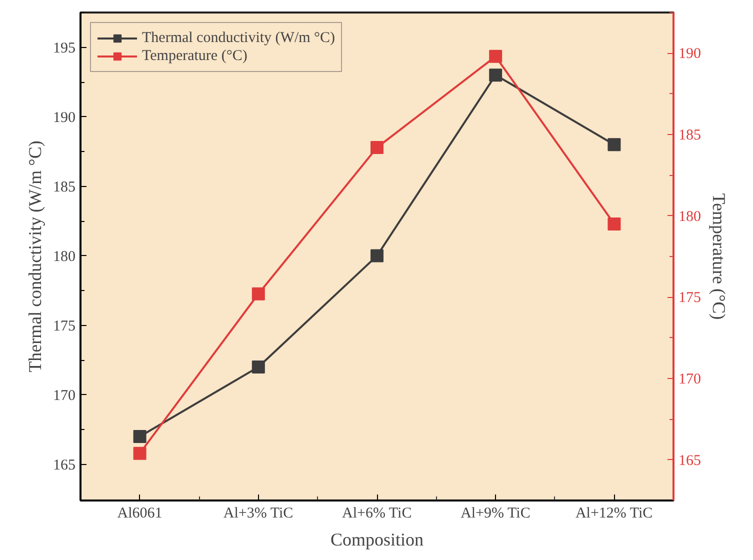  What do you see at coordinates (689, 460) in the screenshot?
I see `y2-tick-label: 165` at bounding box center [689, 460].